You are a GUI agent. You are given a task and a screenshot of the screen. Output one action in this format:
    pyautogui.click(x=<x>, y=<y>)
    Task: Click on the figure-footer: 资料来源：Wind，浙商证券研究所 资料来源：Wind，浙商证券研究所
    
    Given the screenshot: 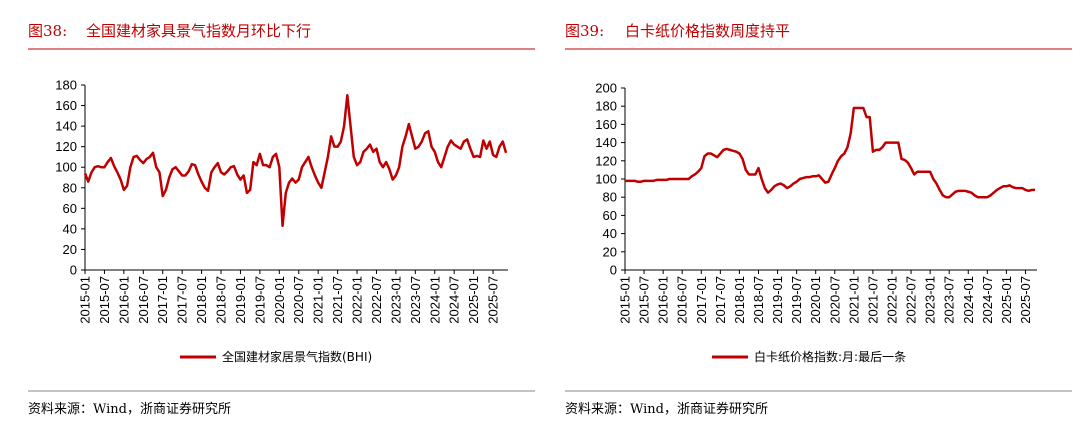 What is the action you would take?
    pyautogui.click(x=550, y=403)
    